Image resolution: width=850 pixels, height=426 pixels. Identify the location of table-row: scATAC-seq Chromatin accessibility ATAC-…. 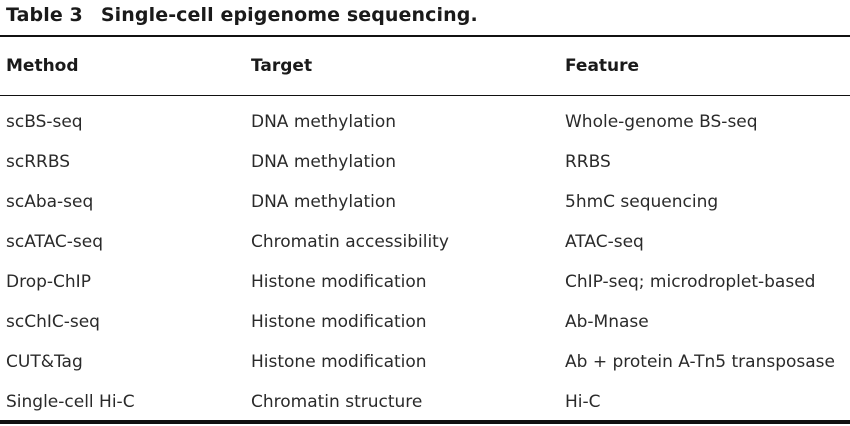
(425, 242).